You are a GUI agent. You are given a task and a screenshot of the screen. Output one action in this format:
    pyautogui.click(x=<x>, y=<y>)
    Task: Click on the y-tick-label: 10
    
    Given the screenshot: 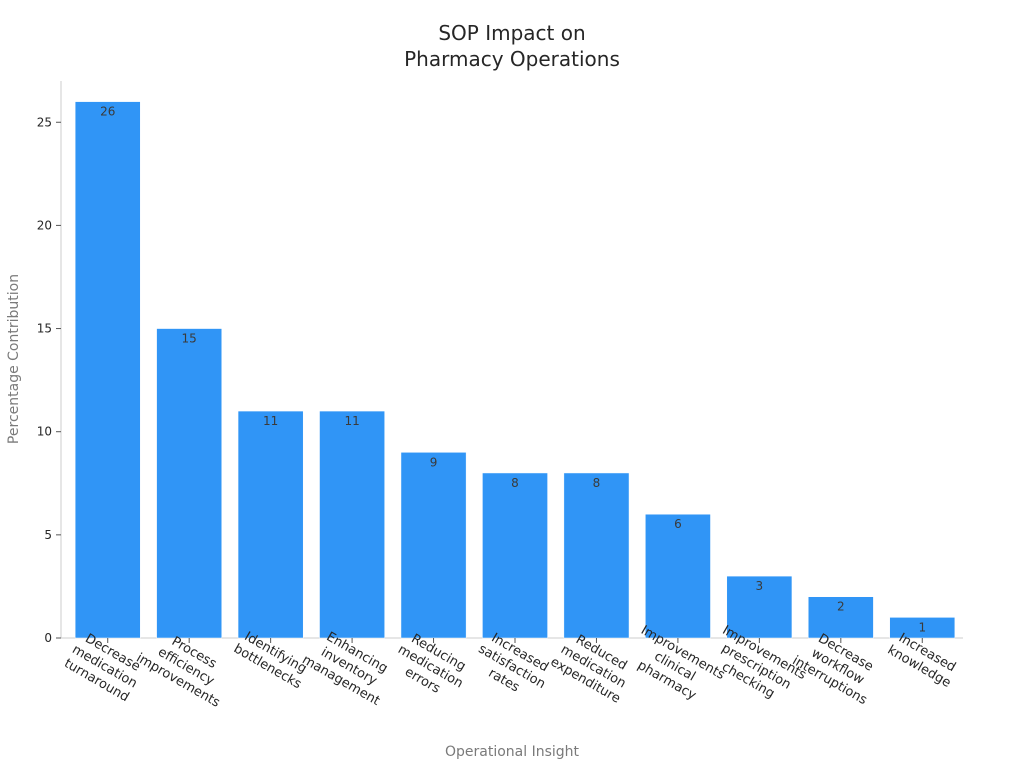 What is the action you would take?
    pyautogui.click(x=44, y=432)
    